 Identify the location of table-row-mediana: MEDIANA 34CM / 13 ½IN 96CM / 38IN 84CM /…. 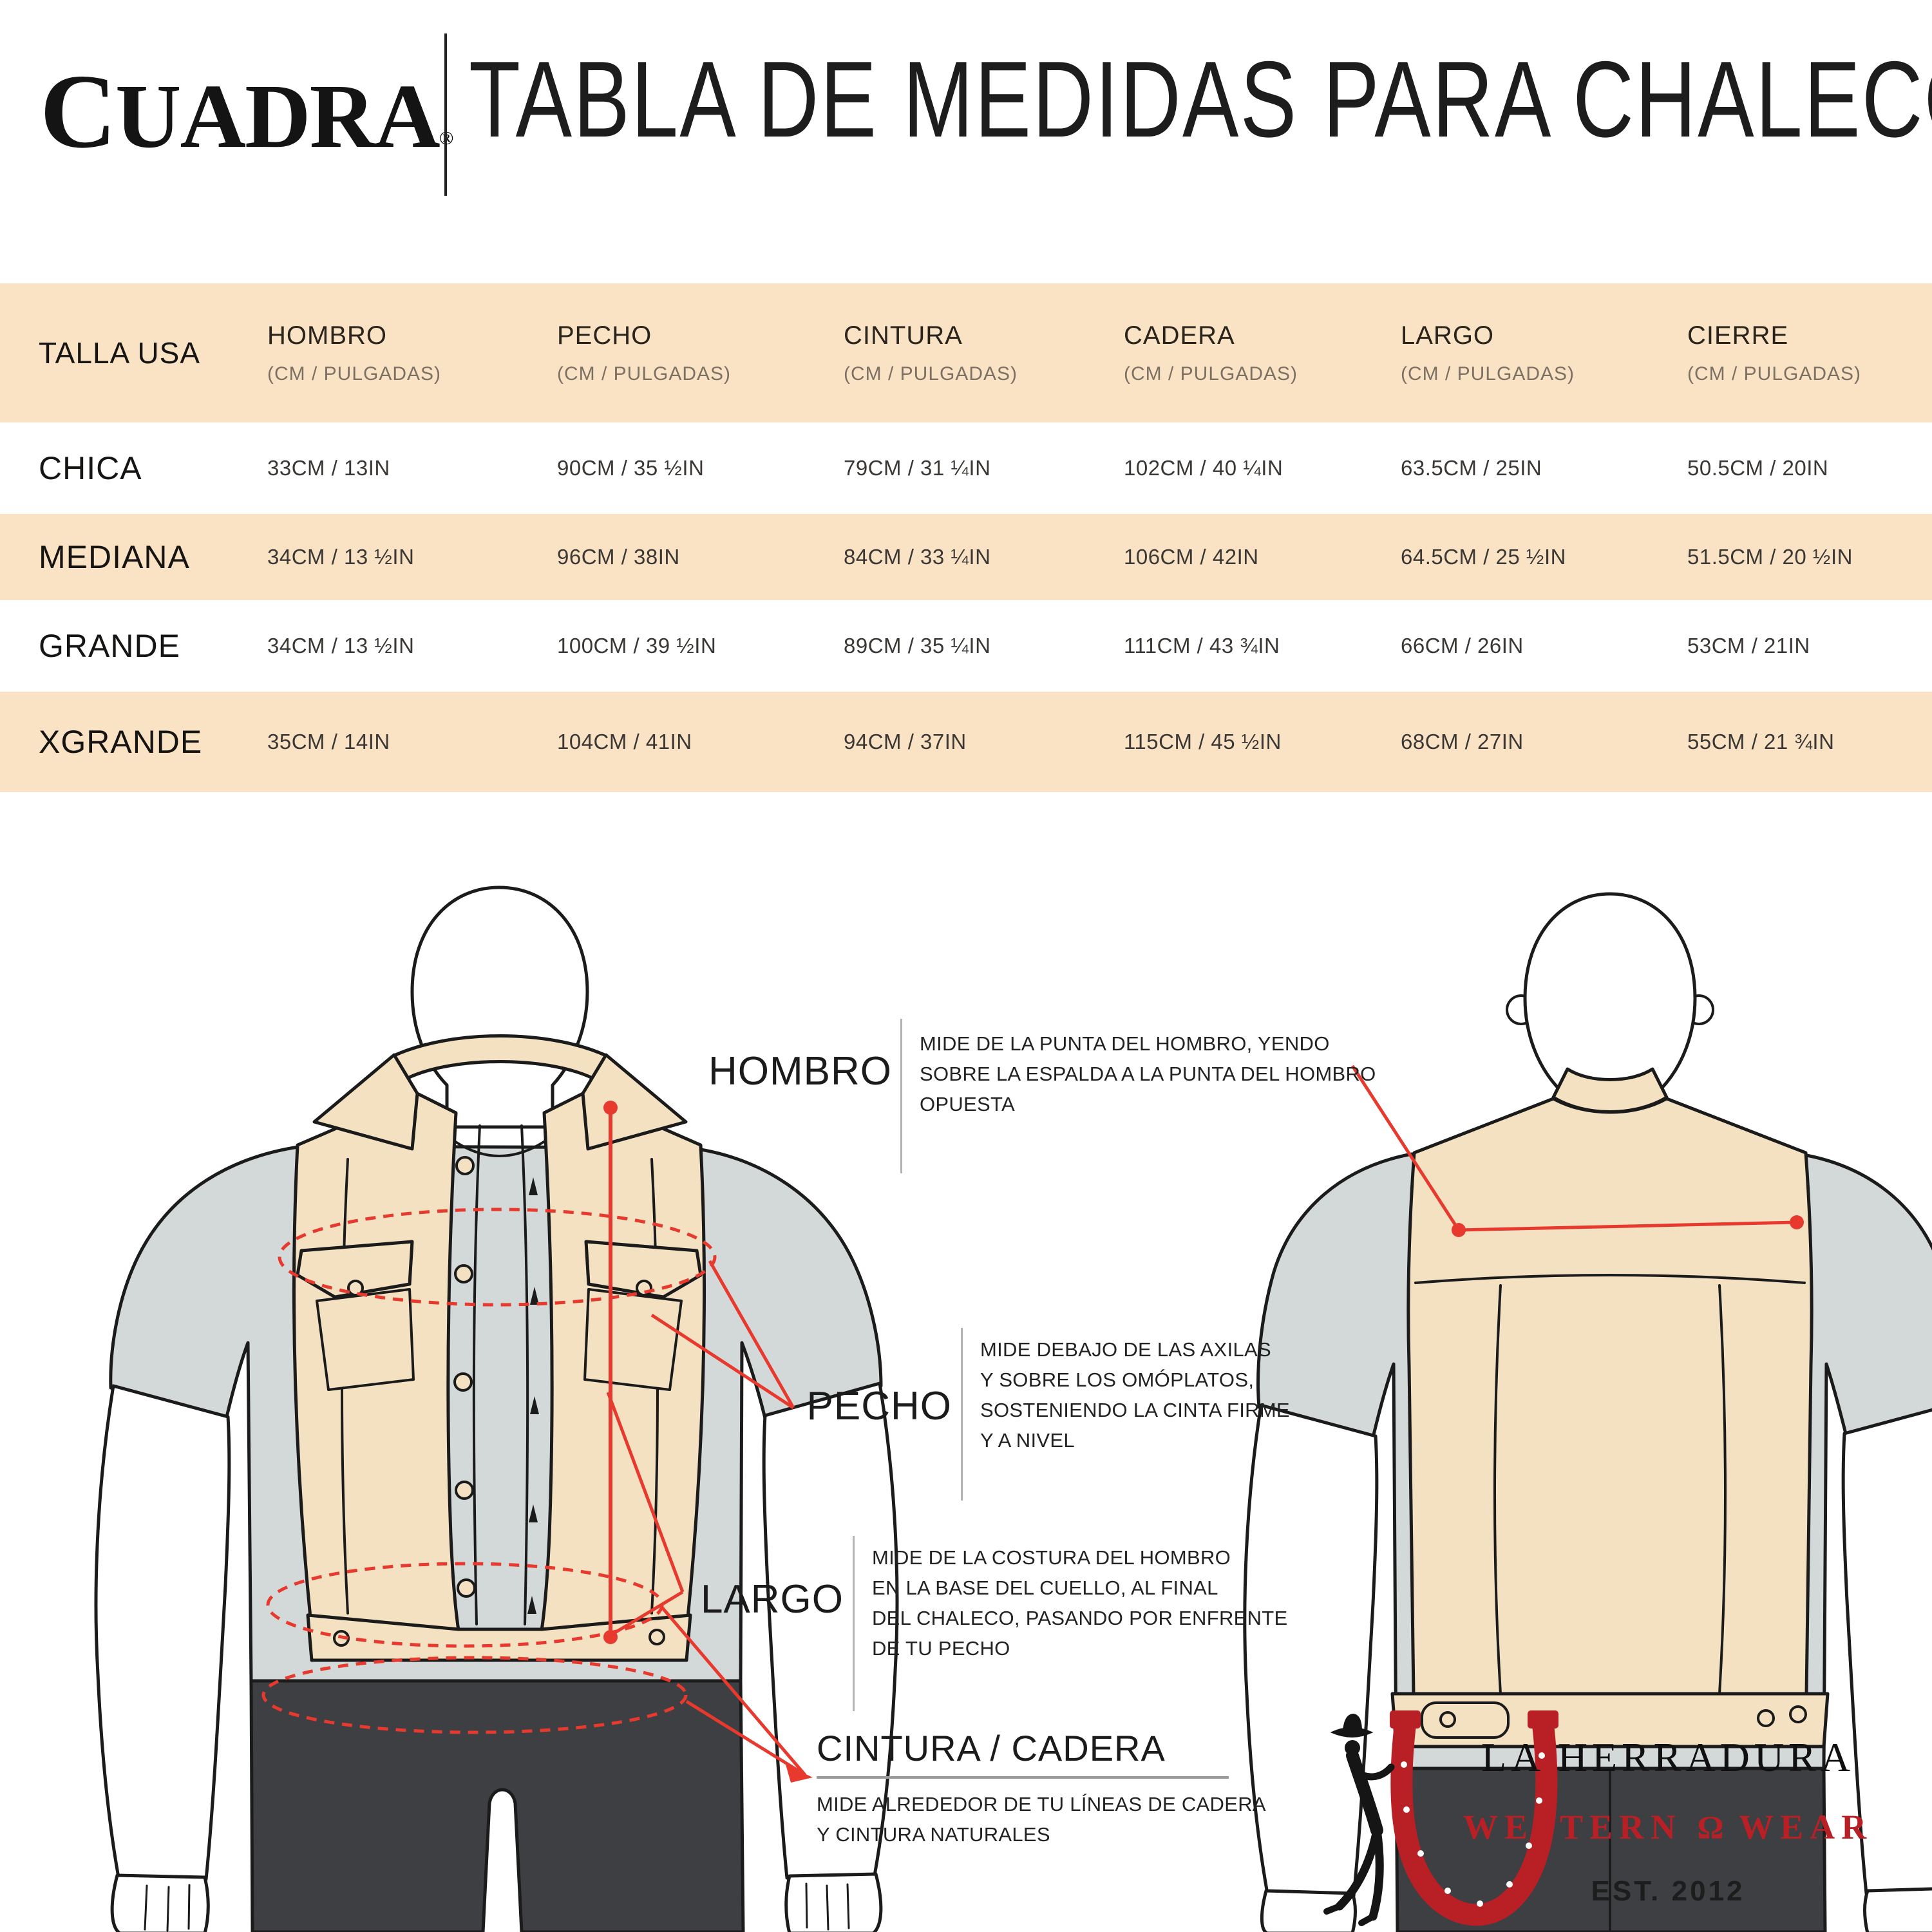
(966, 557).